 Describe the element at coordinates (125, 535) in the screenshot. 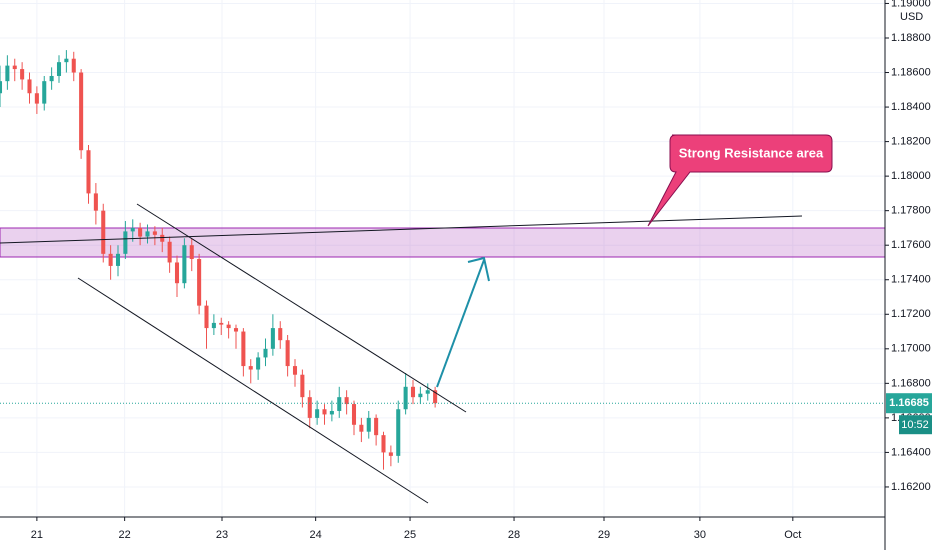

I see `x-tick-label: 22` at that location.